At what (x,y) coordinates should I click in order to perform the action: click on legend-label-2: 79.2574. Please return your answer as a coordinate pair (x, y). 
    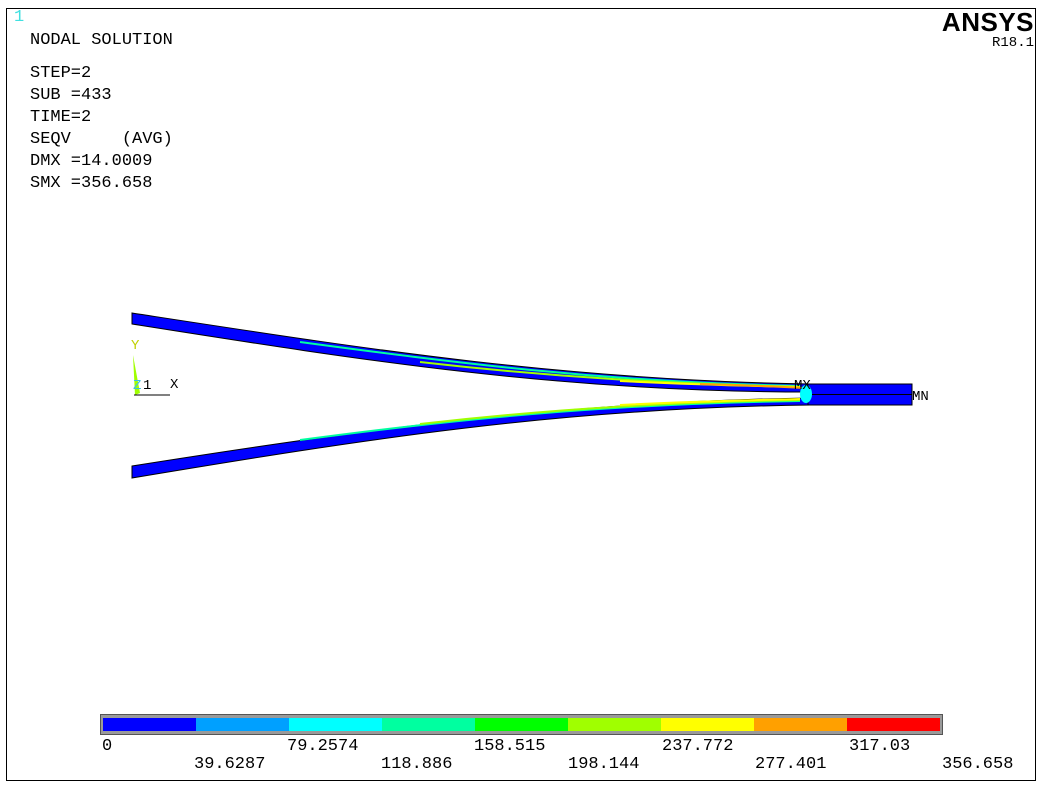
    Looking at the image, I should click on (323, 746).